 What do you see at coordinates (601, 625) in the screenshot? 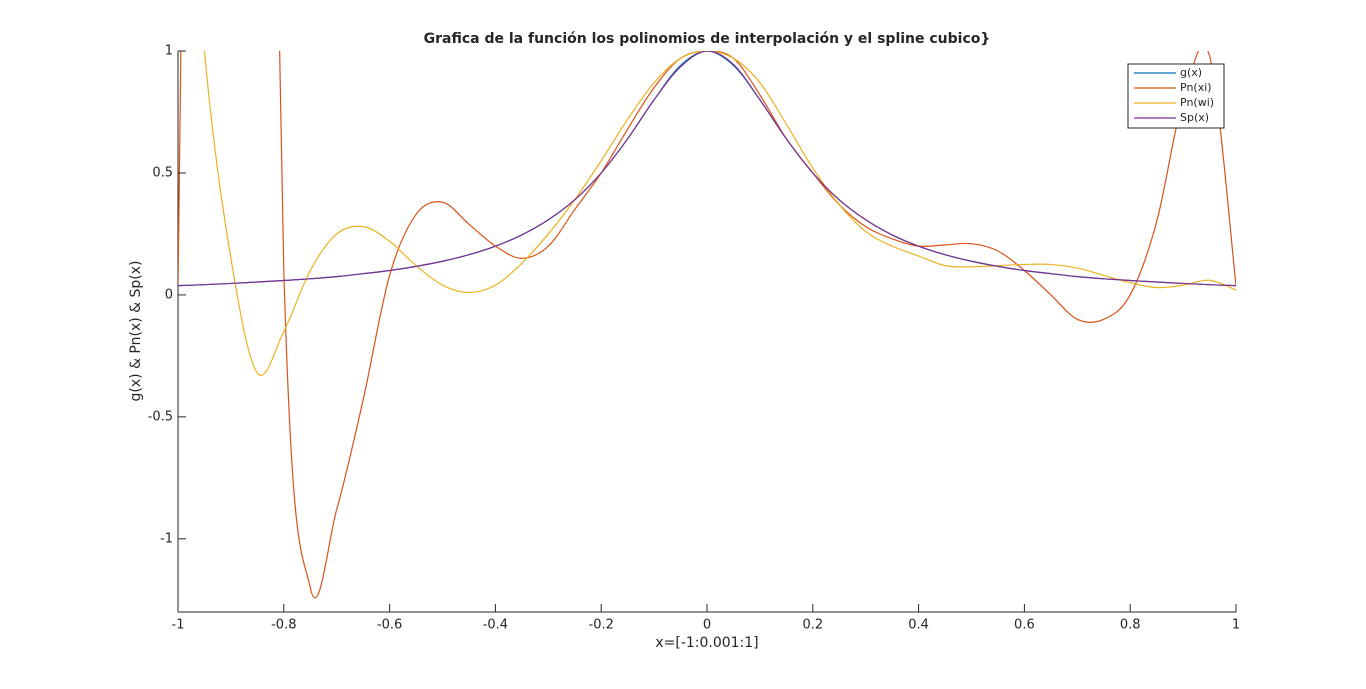
I see `x-tick-label: -0.2` at bounding box center [601, 625].